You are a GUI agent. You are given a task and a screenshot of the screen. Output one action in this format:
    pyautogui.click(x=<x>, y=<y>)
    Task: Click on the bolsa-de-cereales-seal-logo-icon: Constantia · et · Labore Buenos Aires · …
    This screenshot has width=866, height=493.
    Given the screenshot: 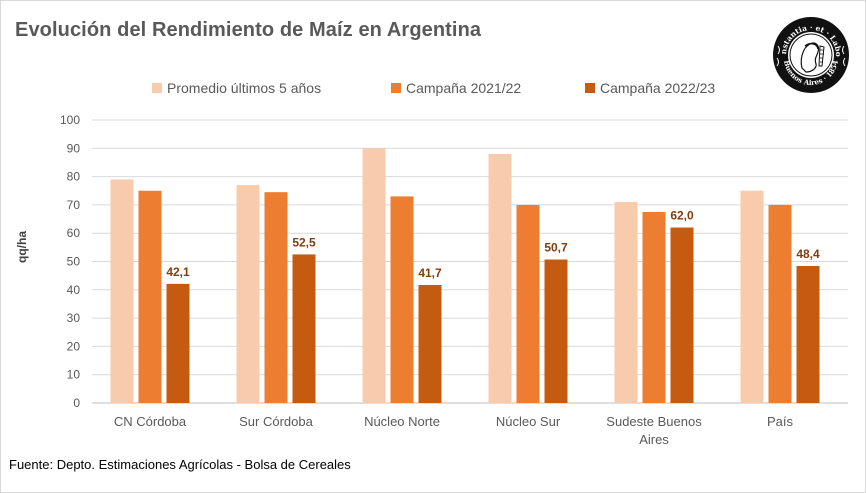 What is the action you would take?
    pyautogui.click(x=810, y=54)
    